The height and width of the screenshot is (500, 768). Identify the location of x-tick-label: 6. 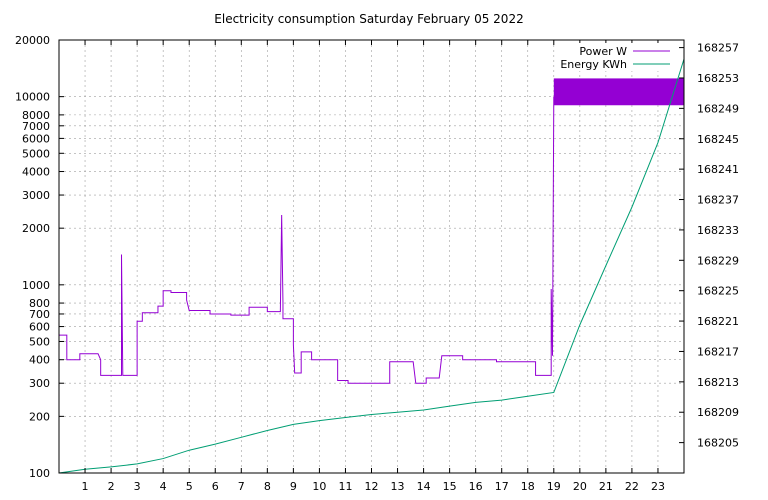
(215, 486).